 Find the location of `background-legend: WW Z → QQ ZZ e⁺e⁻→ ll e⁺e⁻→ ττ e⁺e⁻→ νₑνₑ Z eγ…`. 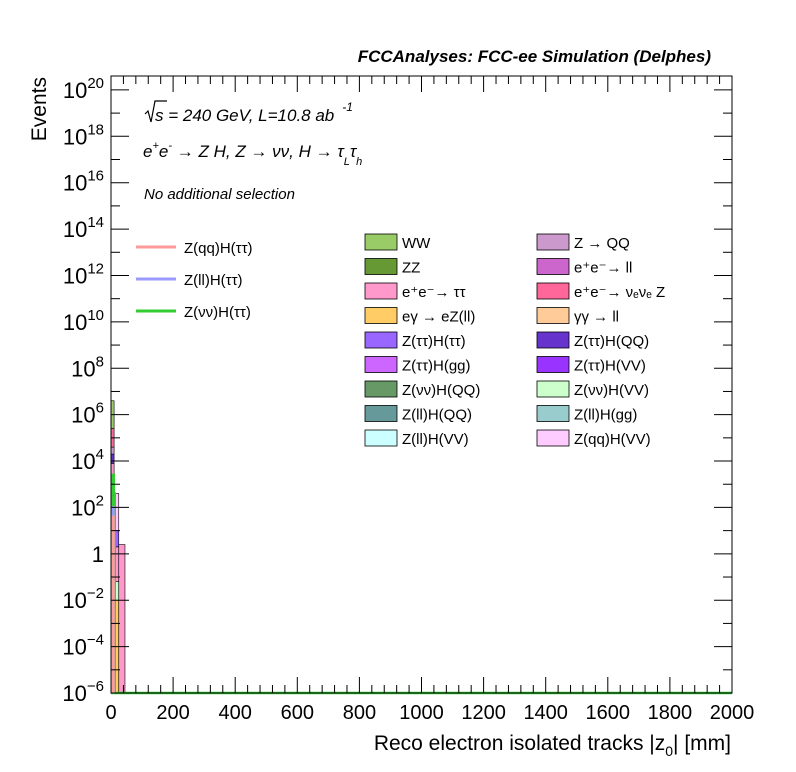

background-legend: WW Z → QQ ZZ e⁺e⁻→ ll e⁺e⁻→ ττ e⁺e⁻→ νₑνₑ Z eγ… is located at coordinates (514, 340).